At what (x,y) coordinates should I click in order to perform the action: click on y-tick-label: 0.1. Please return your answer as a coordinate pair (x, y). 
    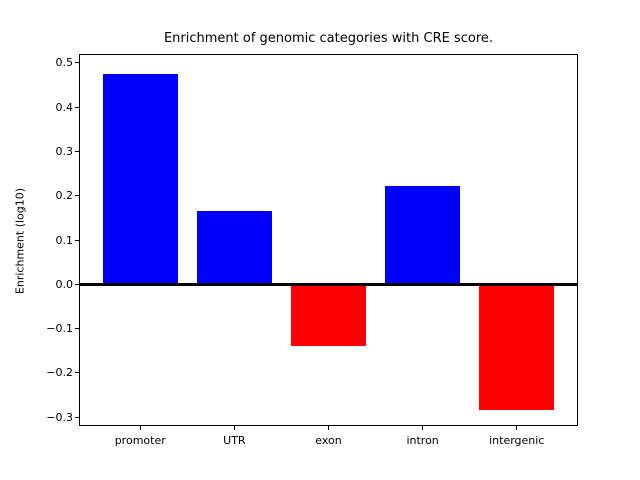
    Looking at the image, I should click on (64, 240).